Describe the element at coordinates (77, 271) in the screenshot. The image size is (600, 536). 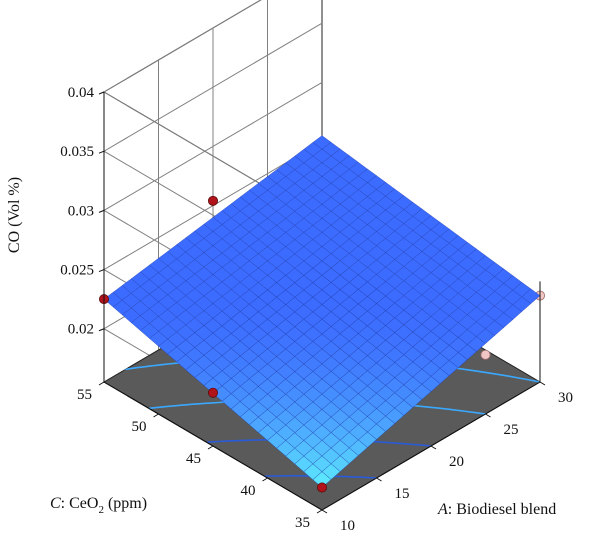
I see `z-tick-label: 0.025` at that location.